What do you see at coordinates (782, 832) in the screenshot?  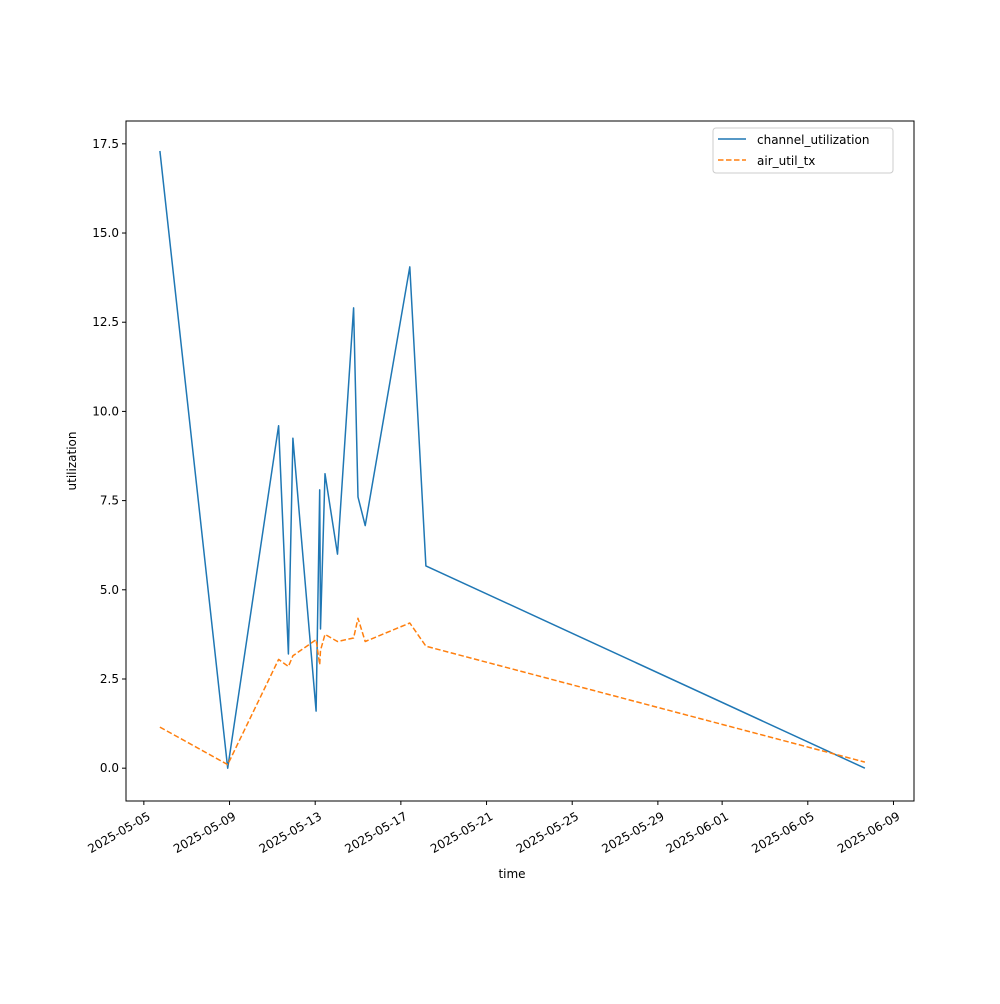 I see `x-tick-label: 2025-06-05` at bounding box center [782, 832].